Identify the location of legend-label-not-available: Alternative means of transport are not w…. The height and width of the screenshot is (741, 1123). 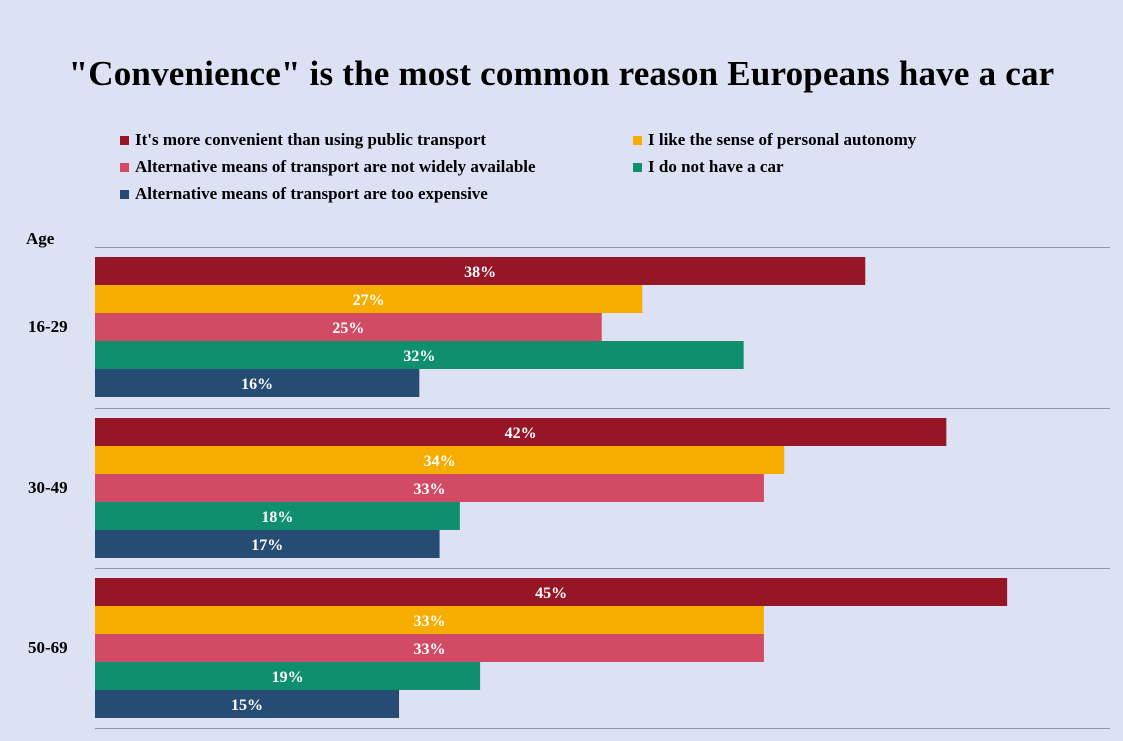
(335, 166).